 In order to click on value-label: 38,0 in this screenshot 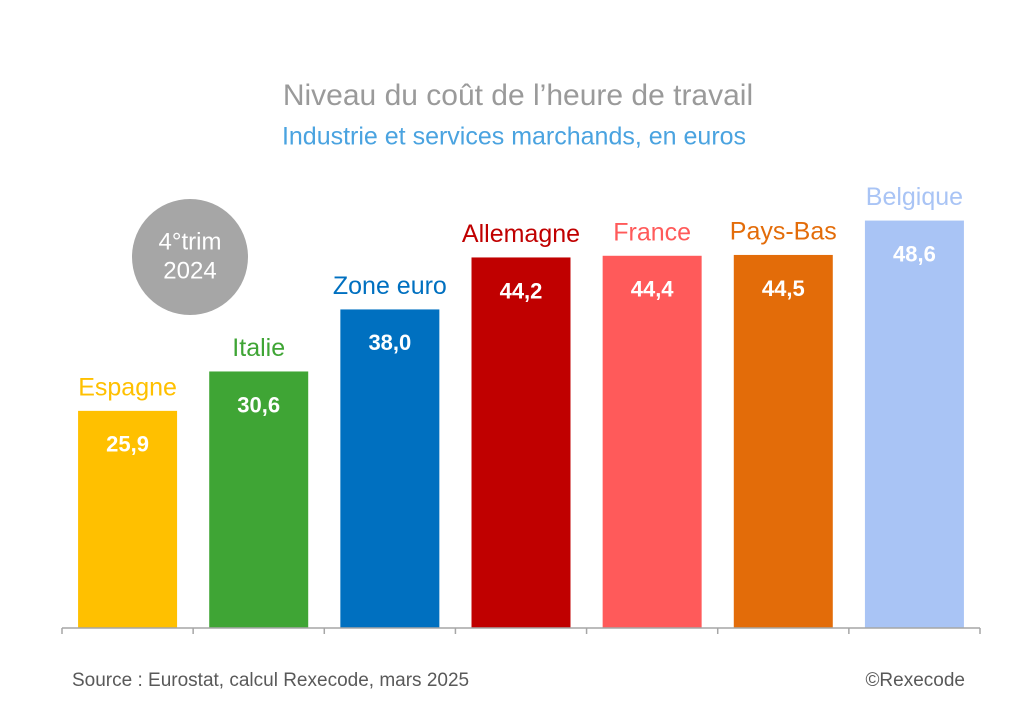, I will do `click(389, 342)`.